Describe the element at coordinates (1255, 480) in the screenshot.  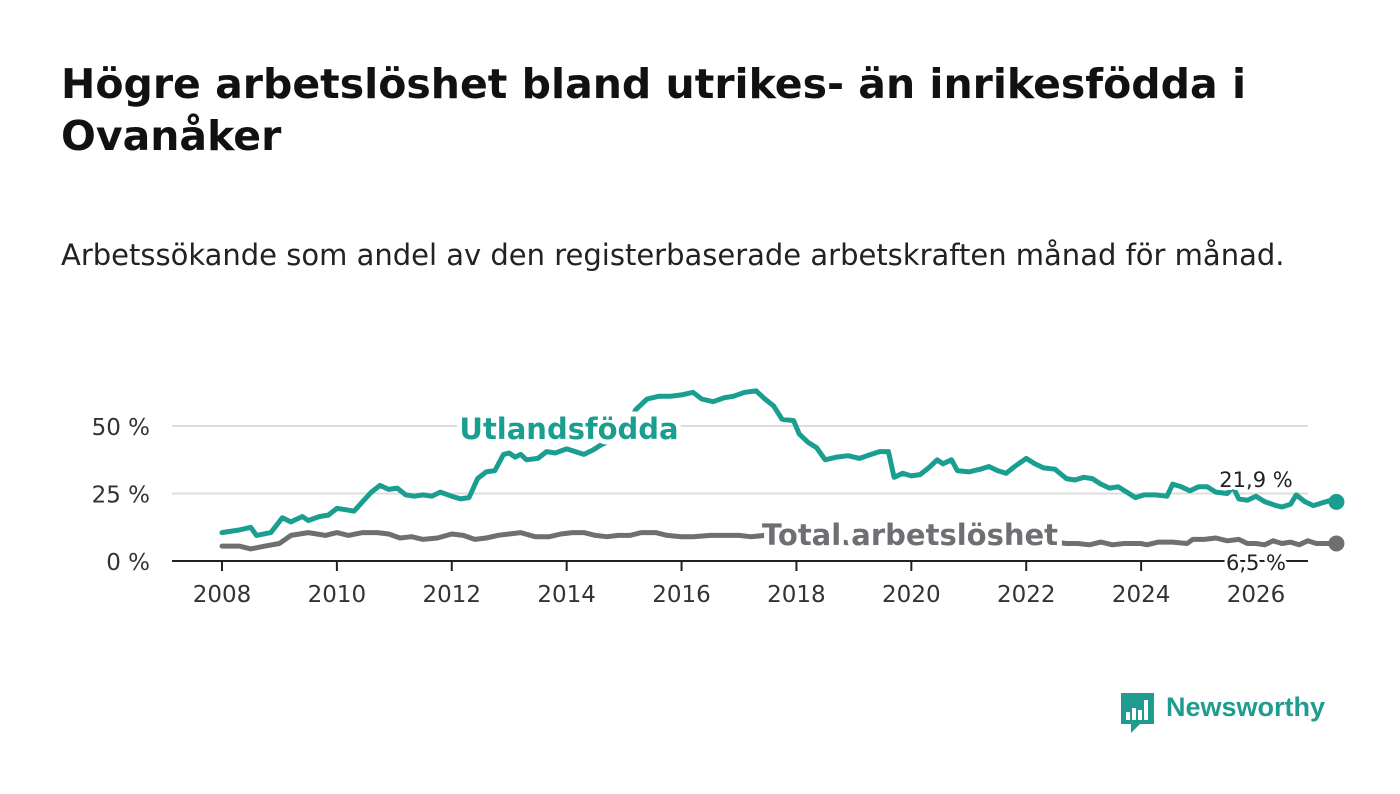
I see `end-value-label-utlandsfodda: 21,9 %` at that location.